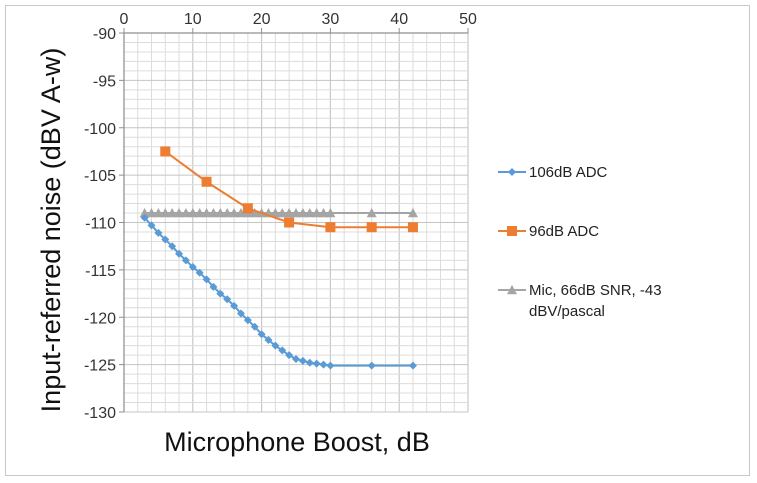  What do you see at coordinates (104, 81) in the screenshot?
I see `y-tick-label: -95` at bounding box center [104, 81].